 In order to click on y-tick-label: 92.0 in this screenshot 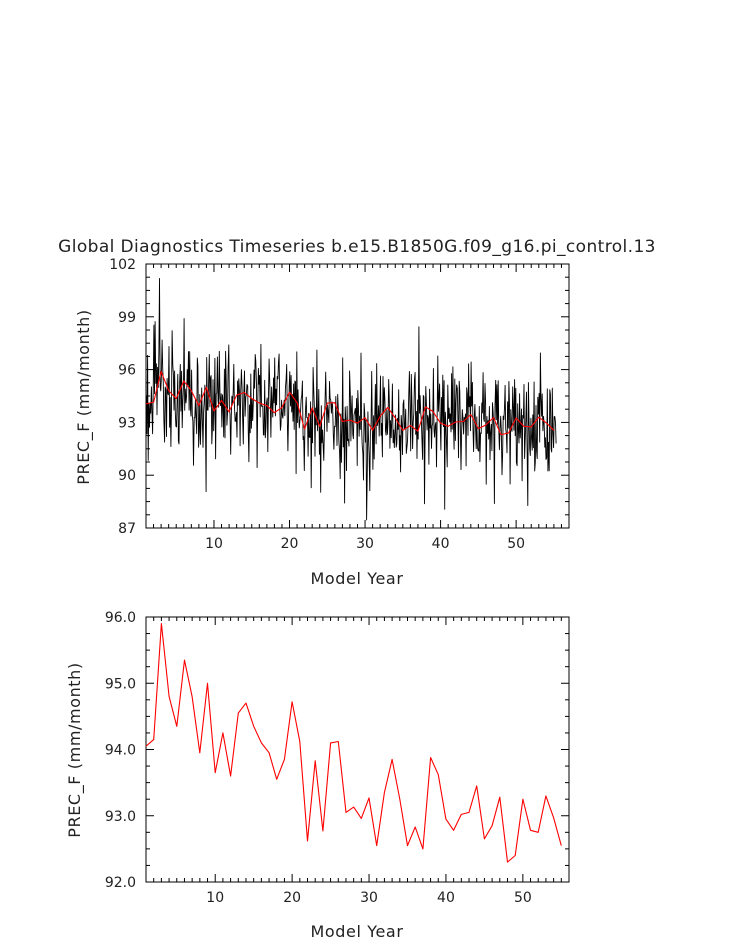, I will do `click(120, 883)`.